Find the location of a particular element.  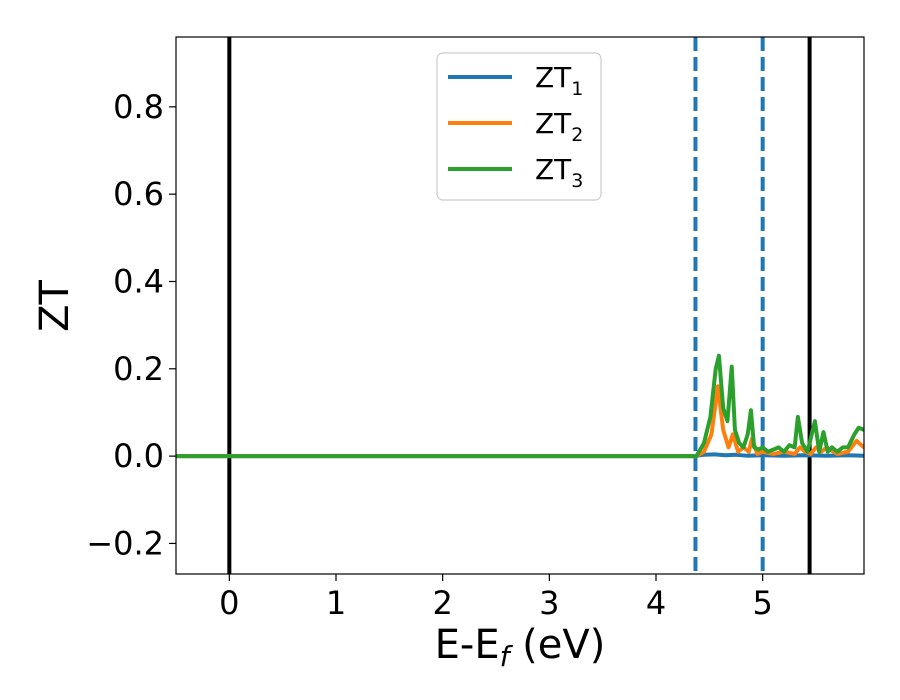

y-axis-ticks: −0.2 0.0 0.2 0.4 0.6 0.8 is located at coordinates (131, 325).